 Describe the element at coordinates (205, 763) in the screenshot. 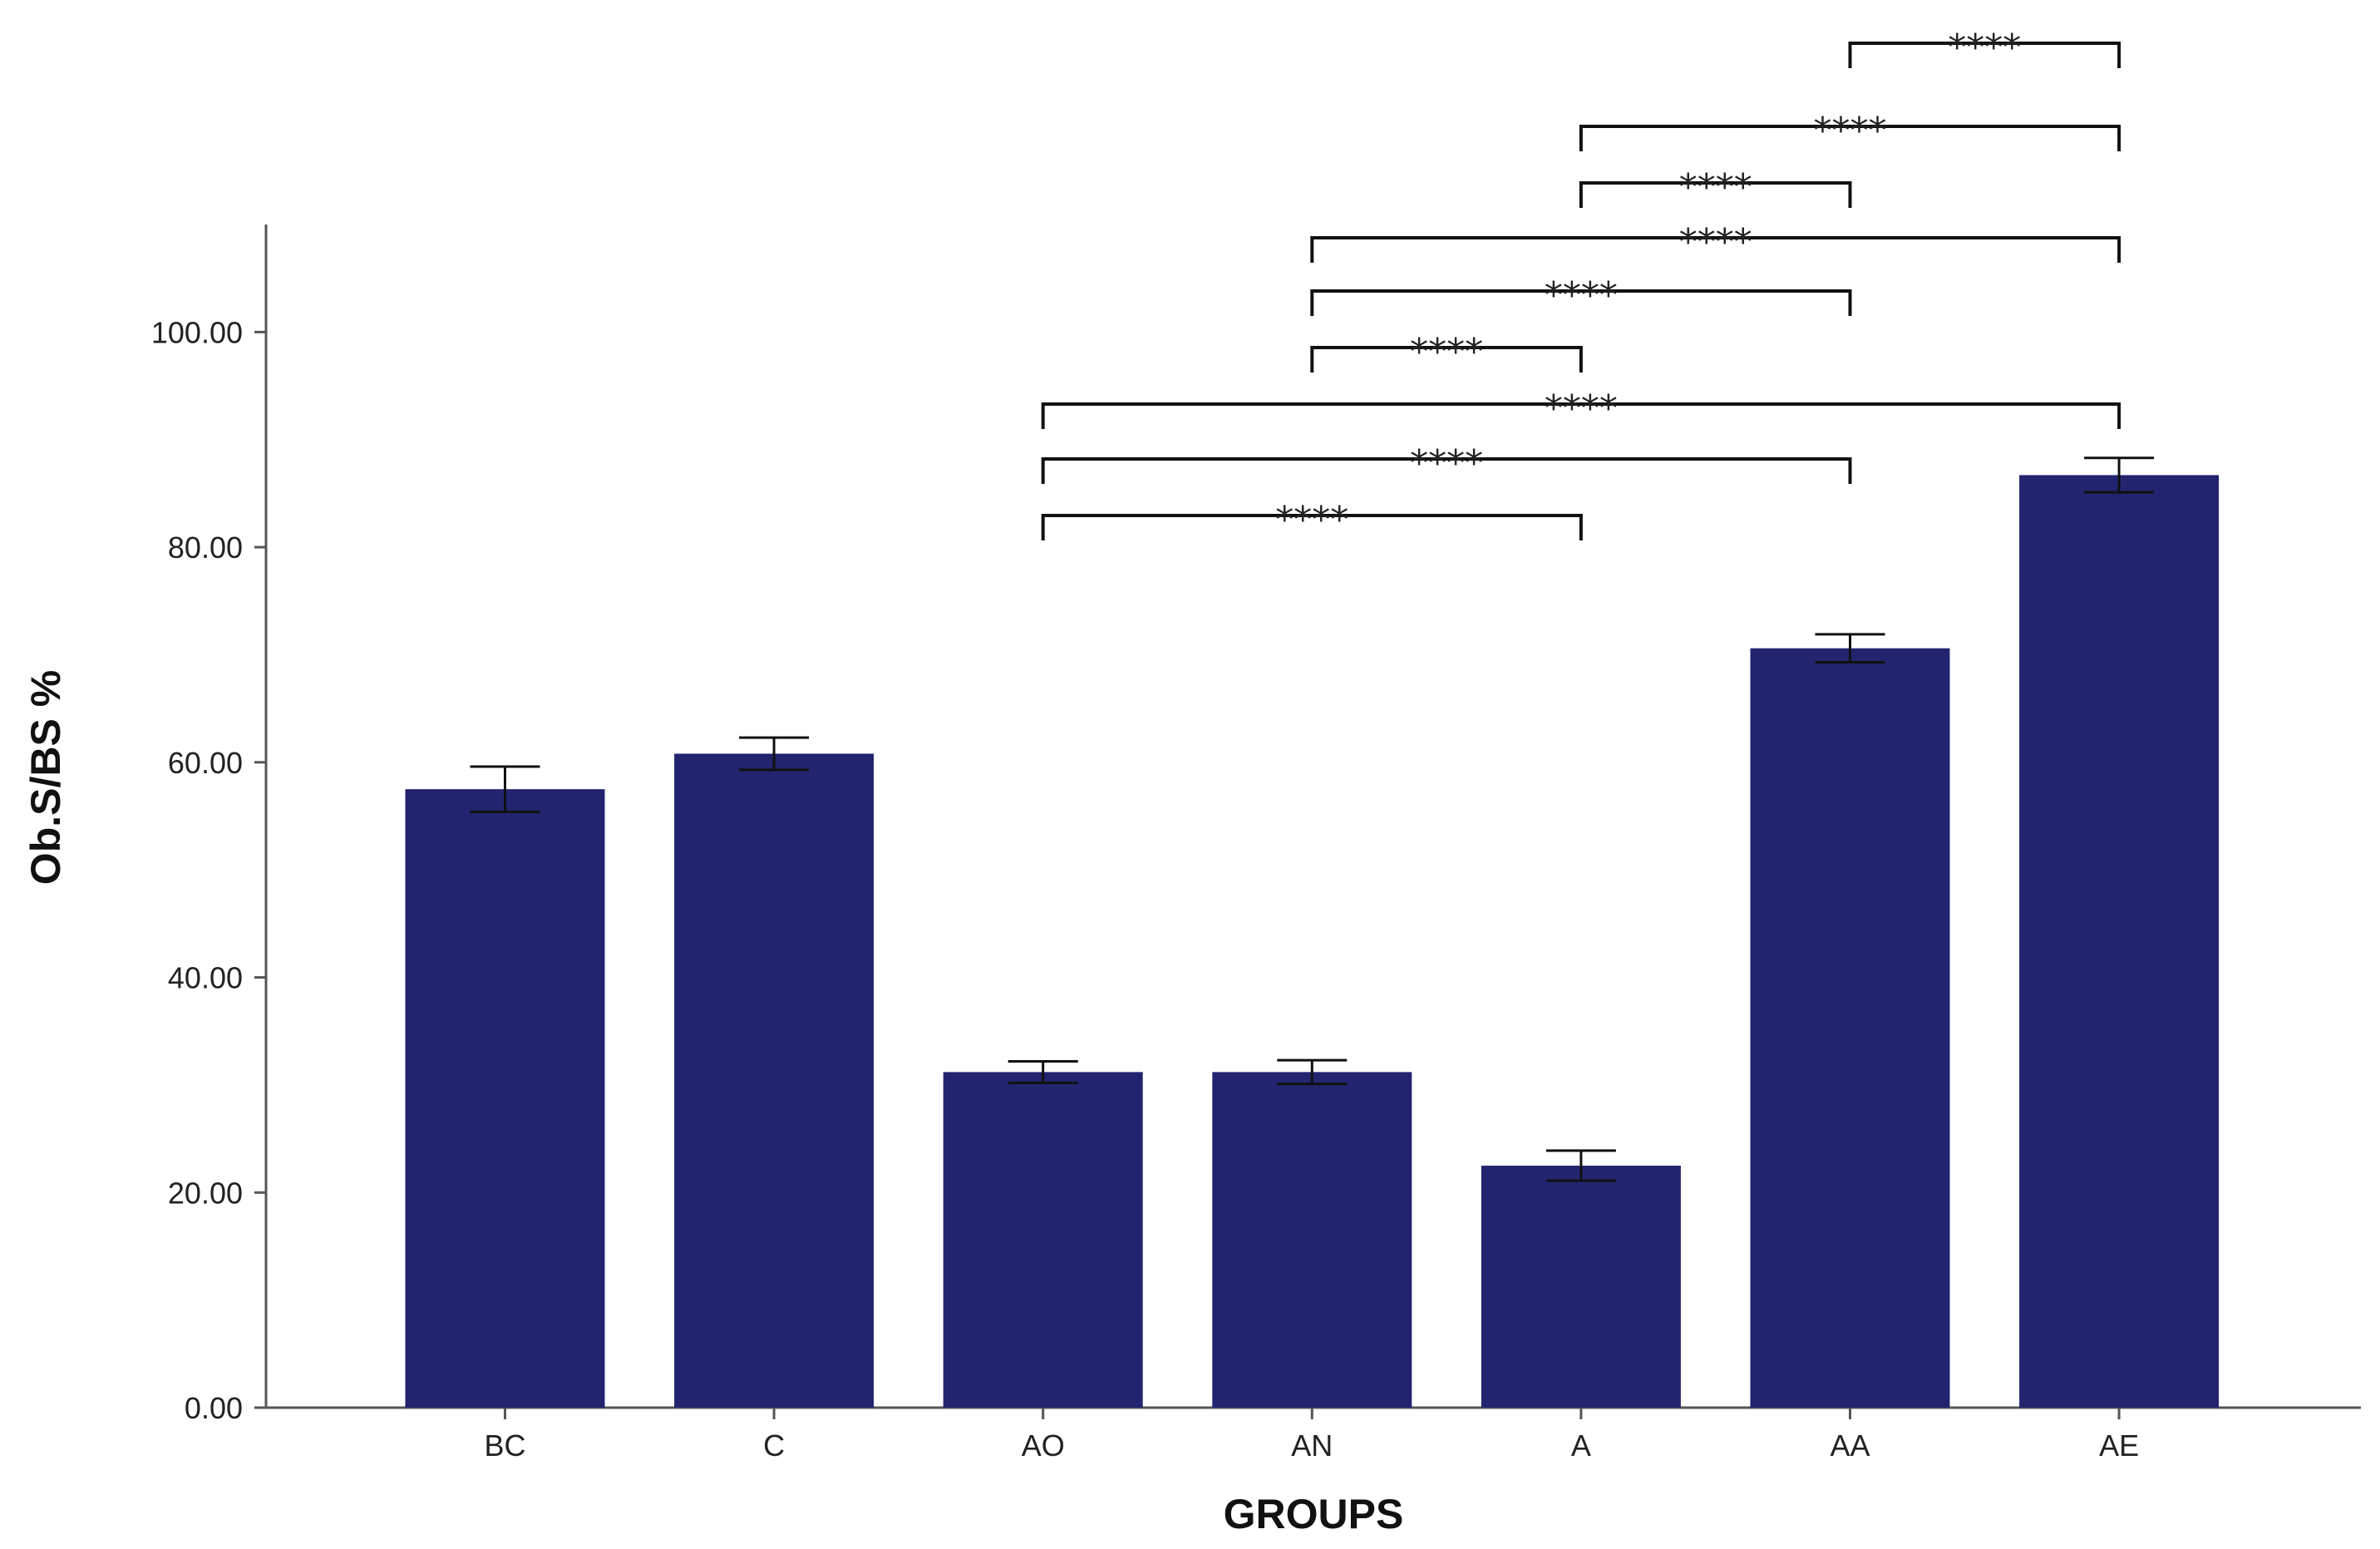

I see `y-tick-label: 60.00` at that location.